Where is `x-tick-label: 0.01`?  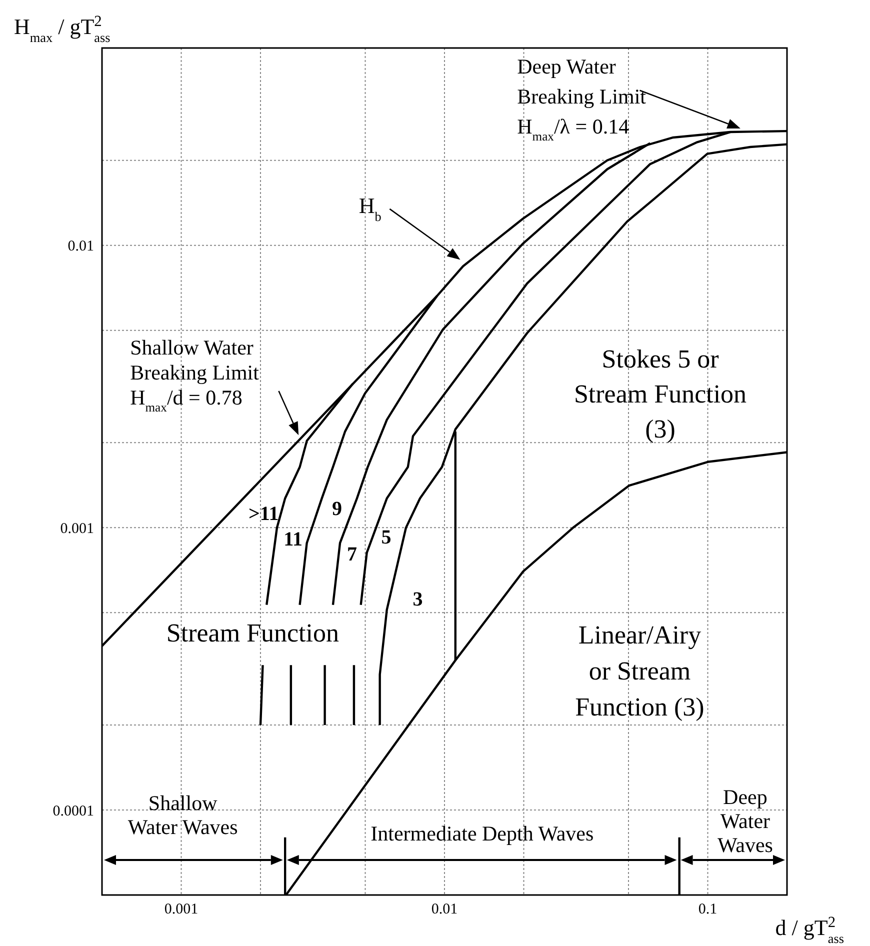 x-tick-label: 0.01 is located at coordinates (444, 910).